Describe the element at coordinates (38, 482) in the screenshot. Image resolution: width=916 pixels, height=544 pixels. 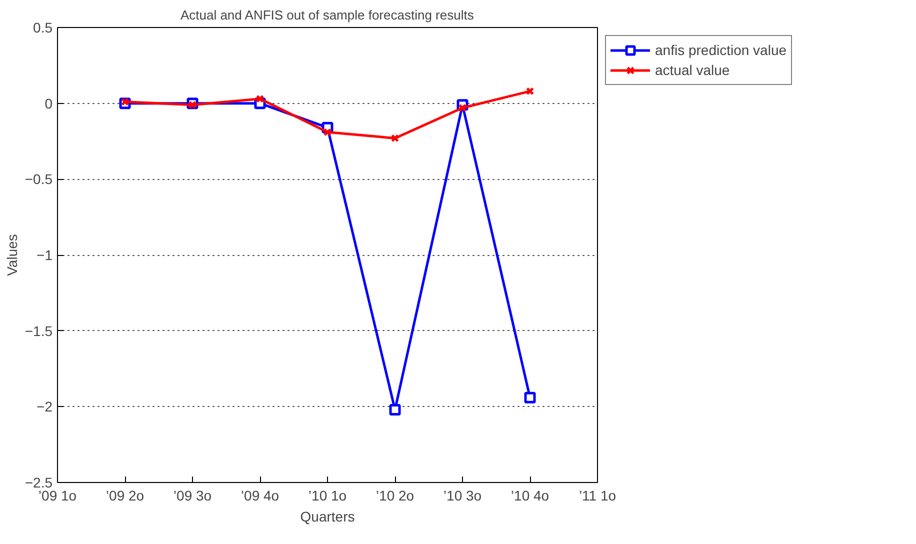
I see `y-tick-label: −2.5` at that location.